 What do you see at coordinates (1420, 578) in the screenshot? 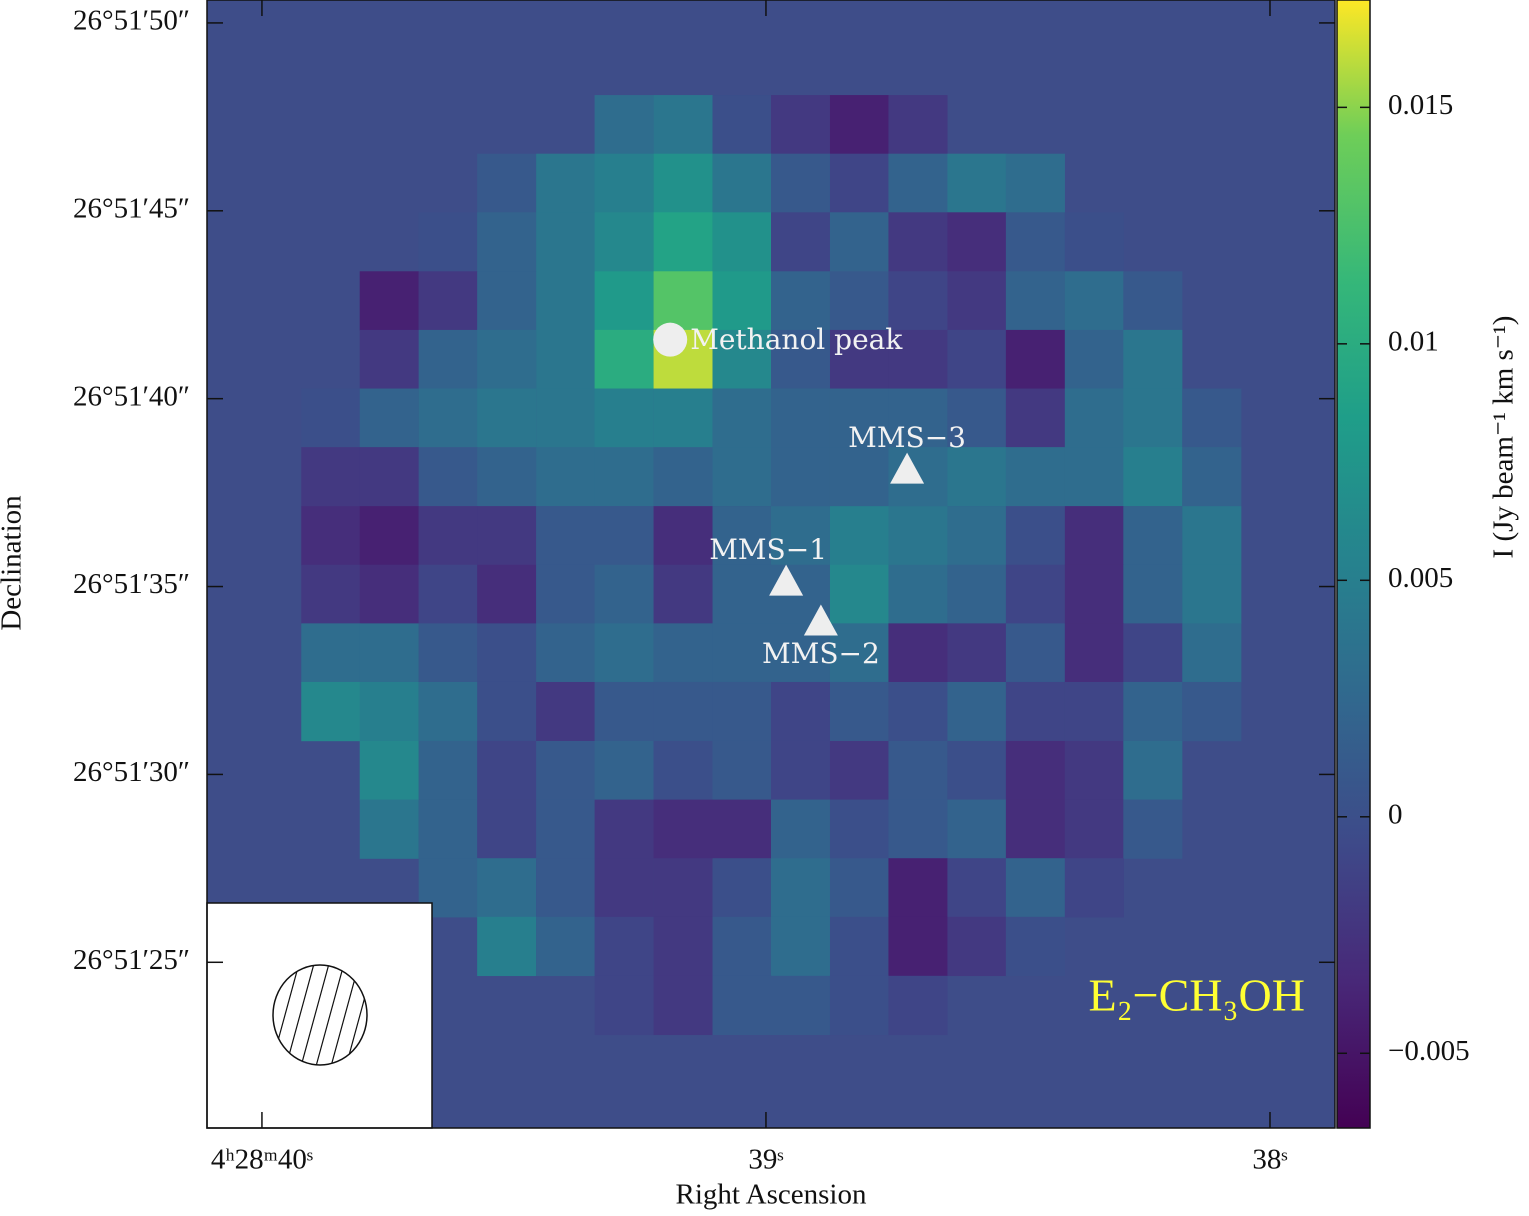
I see `colorbar-tick-label: 0.005` at bounding box center [1420, 578].